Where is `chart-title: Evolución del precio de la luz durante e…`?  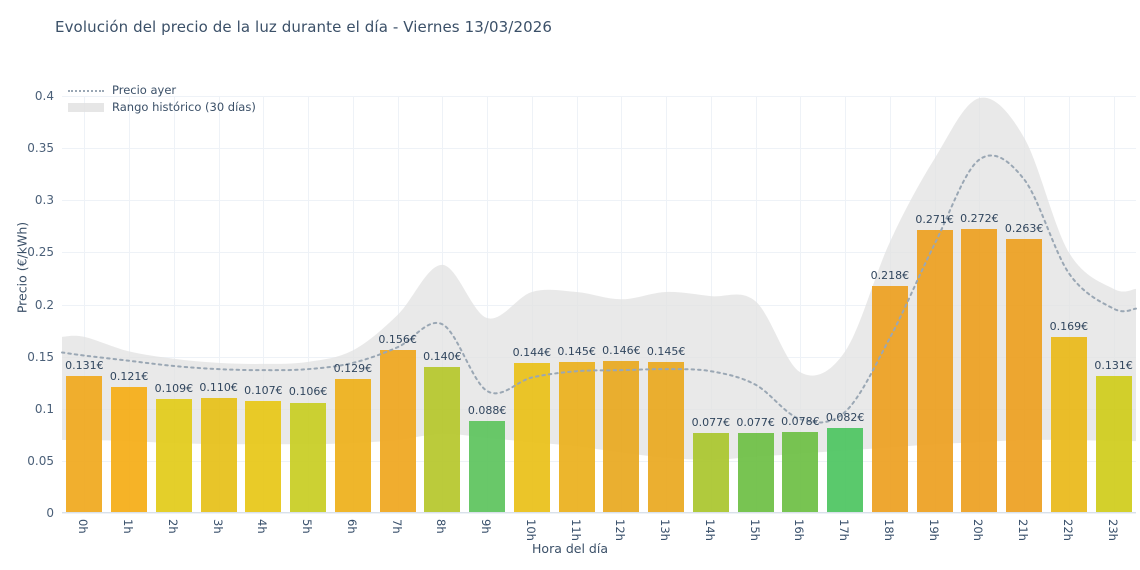
chart-title: Evolución del precio de la luz durante e… is located at coordinates (304, 27).